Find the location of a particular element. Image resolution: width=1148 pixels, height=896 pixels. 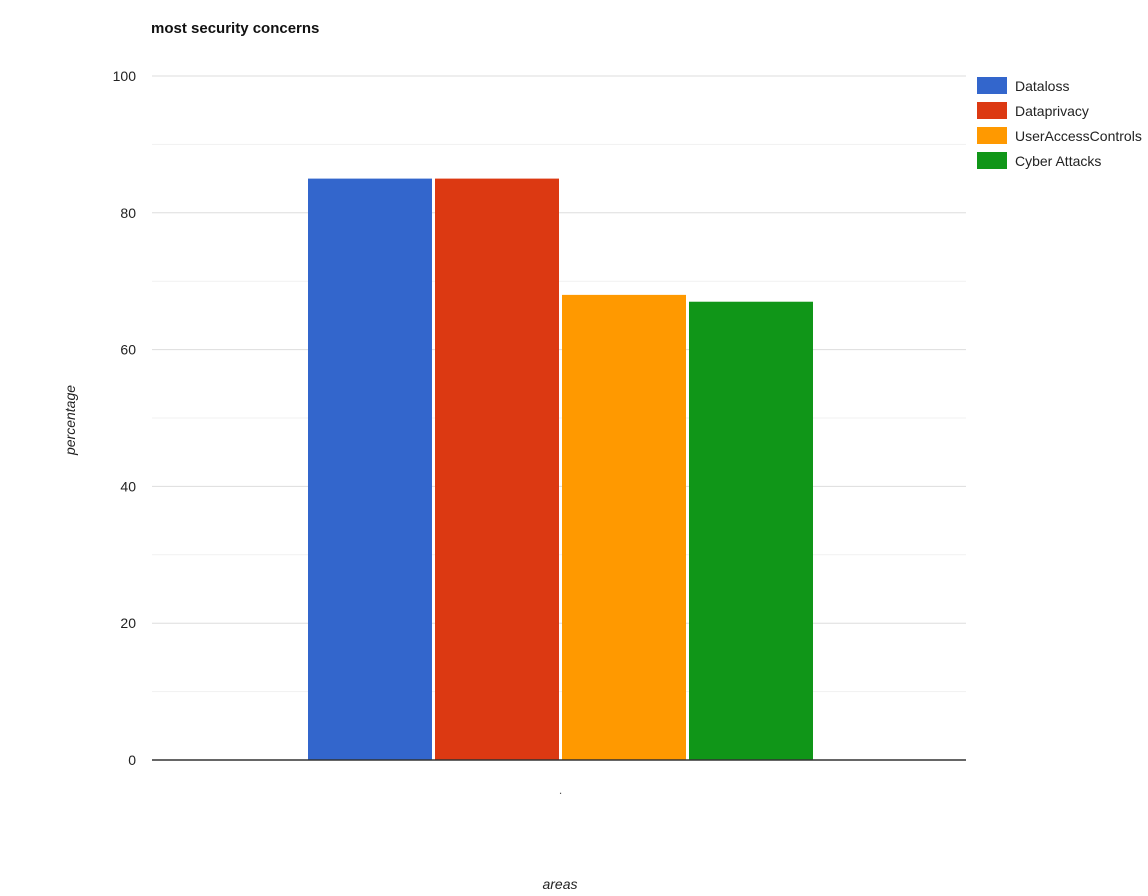

y-tick-label: 100 is located at coordinates (125, 76).